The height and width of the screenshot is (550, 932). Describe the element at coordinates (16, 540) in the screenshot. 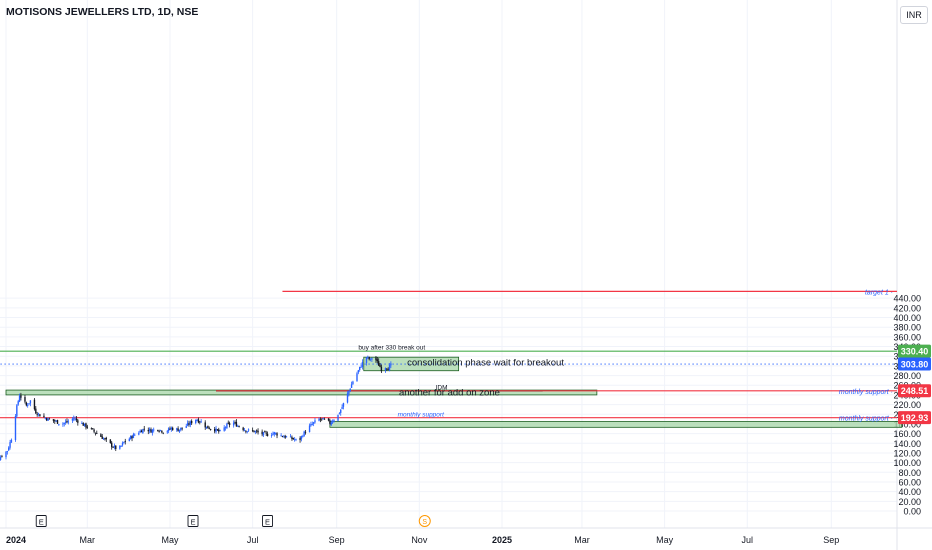

I see `x-tick-label: 2024` at that location.